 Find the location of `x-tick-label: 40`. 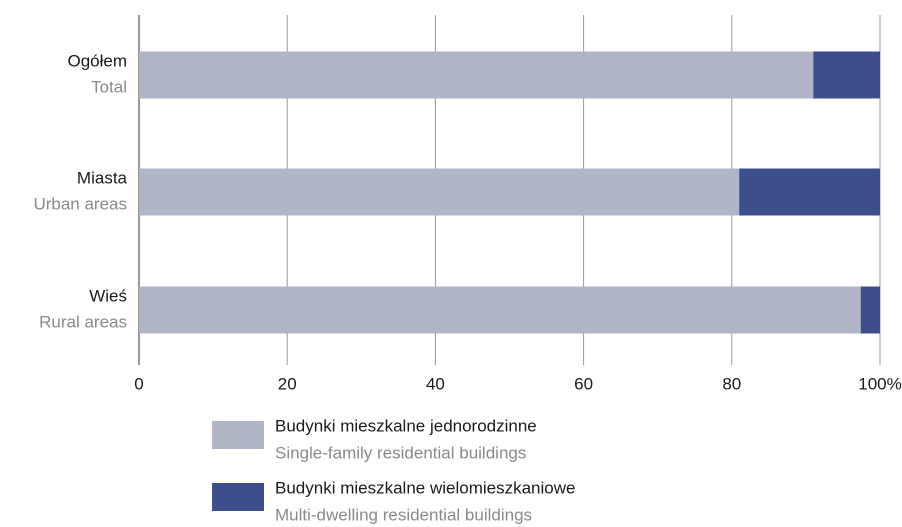

x-tick-label: 40 is located at coordinates (435, 383).